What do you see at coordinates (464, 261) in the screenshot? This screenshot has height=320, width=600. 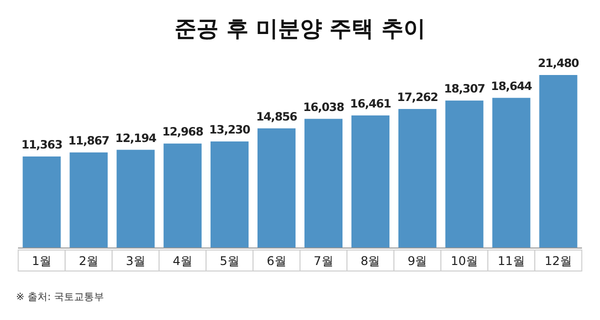 I see `x-tick-label: 10월` at bounding box center [464, 261].